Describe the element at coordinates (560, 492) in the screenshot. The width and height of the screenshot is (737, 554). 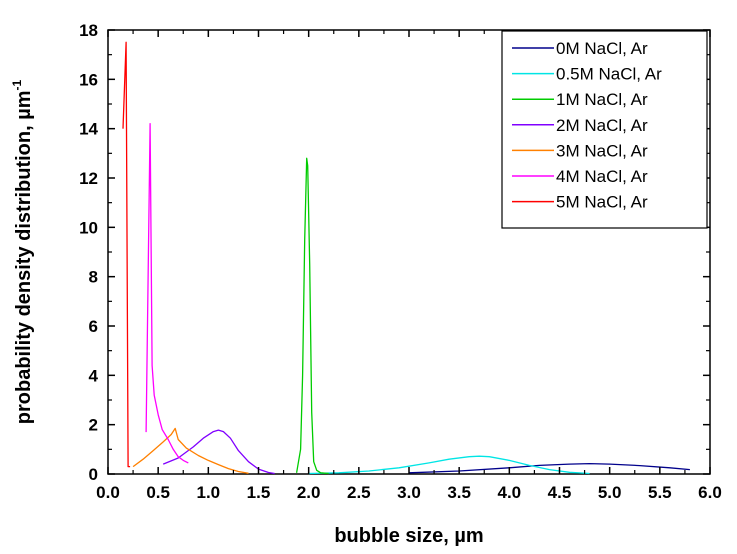
I see `x-tick-label: 4.5` at that location.